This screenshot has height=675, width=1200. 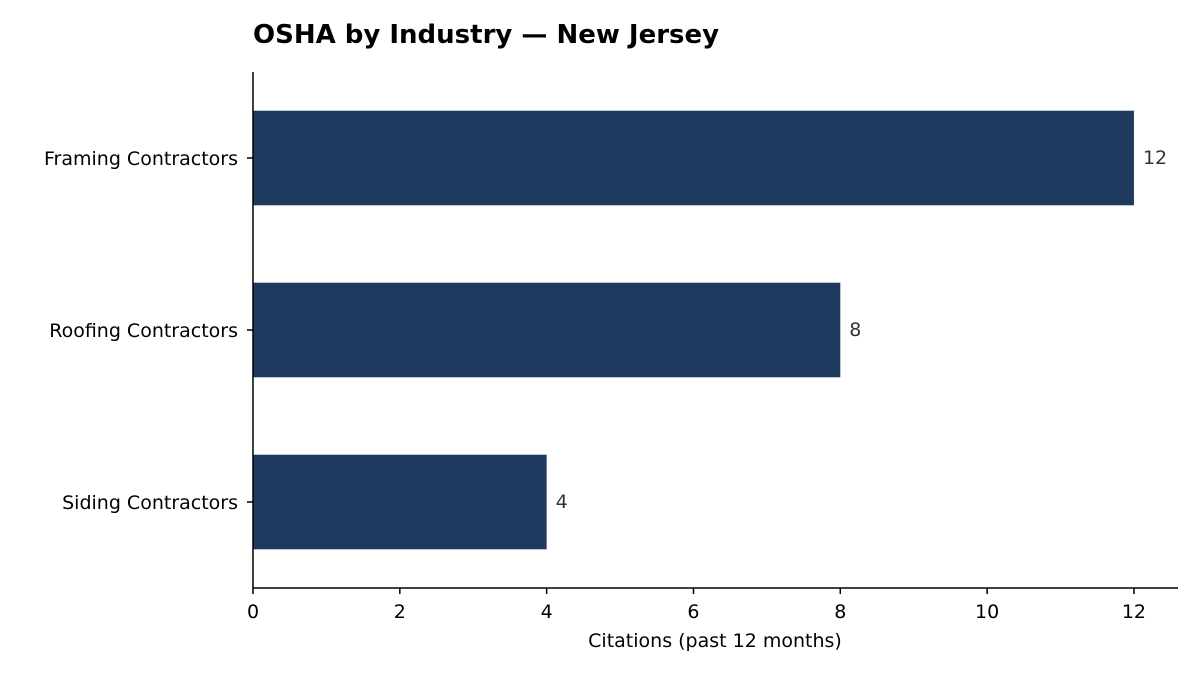 What do you see at coordinates (253, 612) in the screenshot?
I see `x-tick-label: 0` at bounding box center [253, 612].